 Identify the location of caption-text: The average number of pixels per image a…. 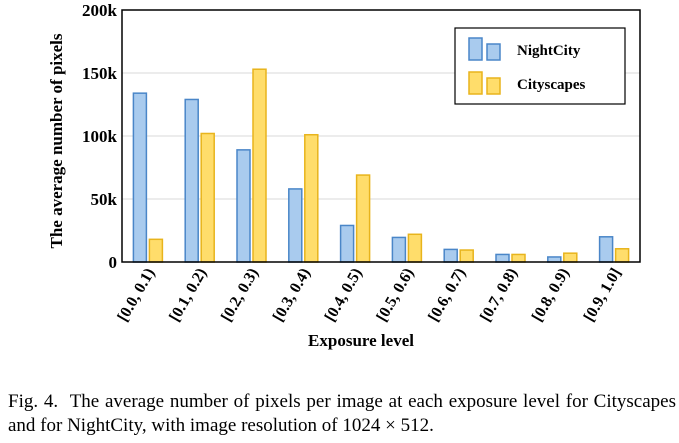
(342, 413).